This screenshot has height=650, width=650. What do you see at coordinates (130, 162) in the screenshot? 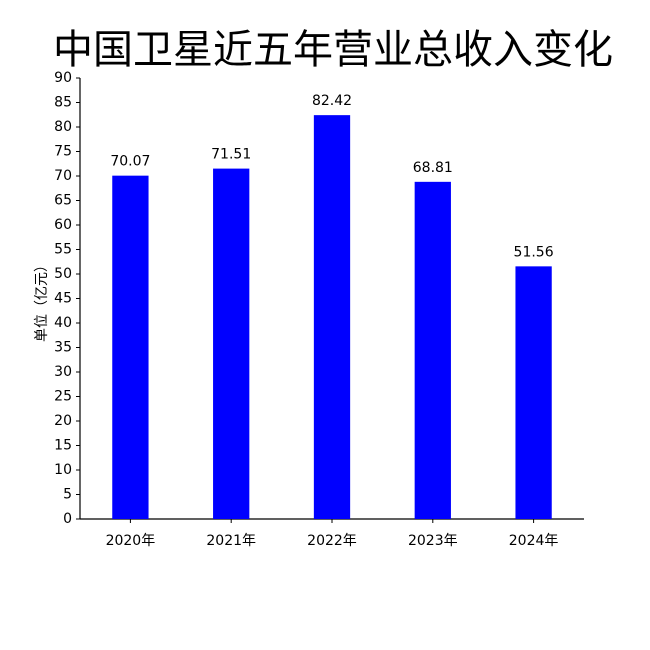
I see `value-label: 70.07` at bounding box center [130, 162].